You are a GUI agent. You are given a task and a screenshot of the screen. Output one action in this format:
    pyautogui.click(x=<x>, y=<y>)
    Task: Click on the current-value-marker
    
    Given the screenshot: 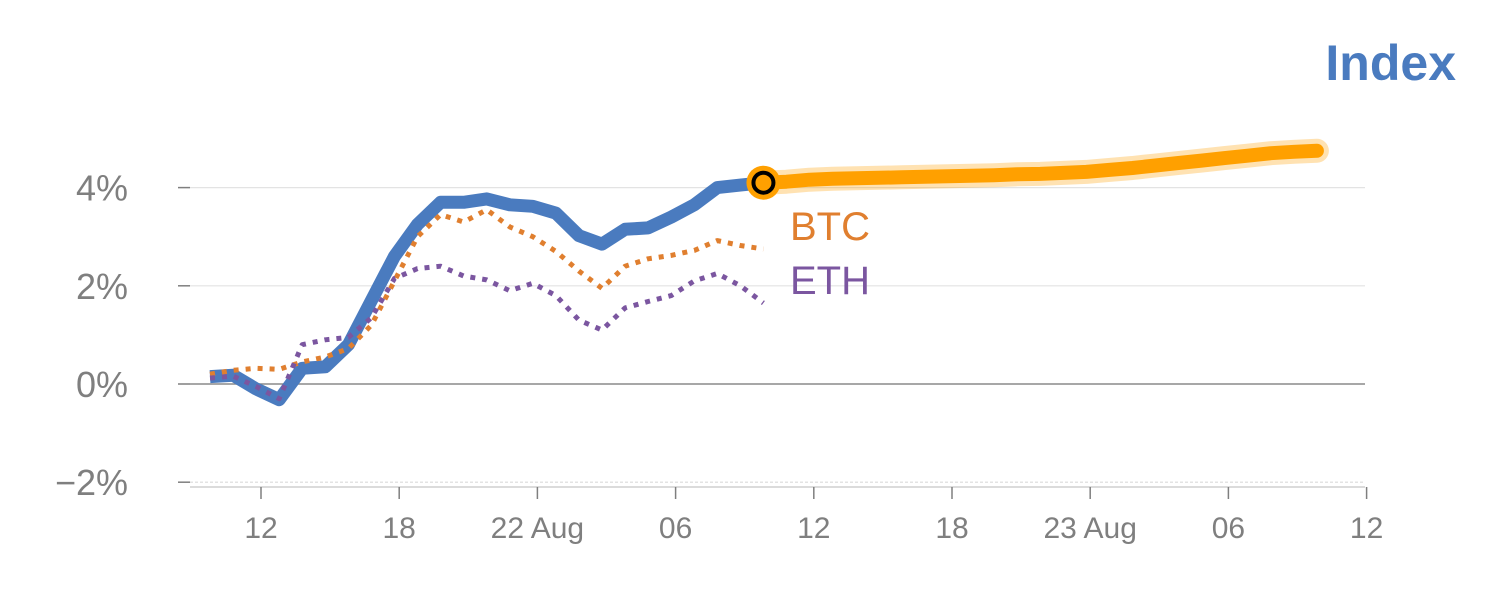 What is the action you would take?
    pyautogui.click(x=763, y=182)
    